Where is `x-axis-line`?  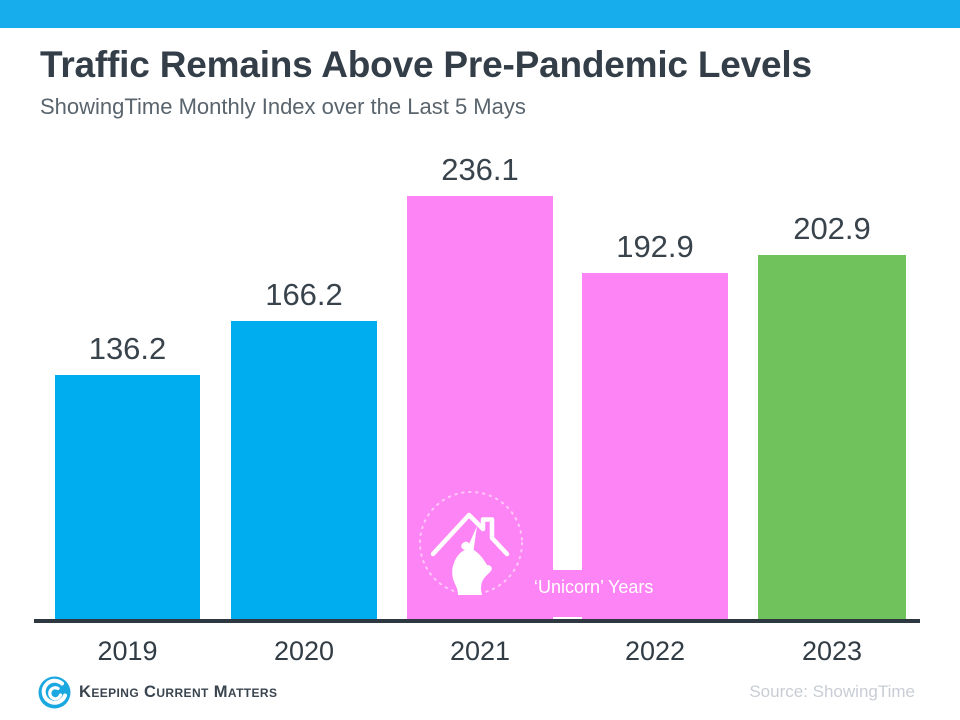 x-axis-line is located at coordinates (477, 621).